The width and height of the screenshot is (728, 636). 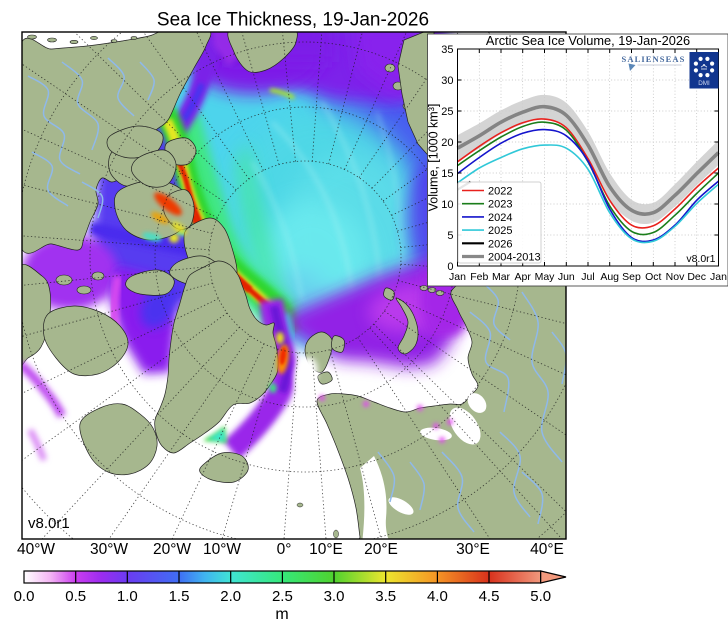 What do you see at coordinates (479, 277) in the screenshot?
I see `svg-text: Feb` at bounding box center [479, 277].